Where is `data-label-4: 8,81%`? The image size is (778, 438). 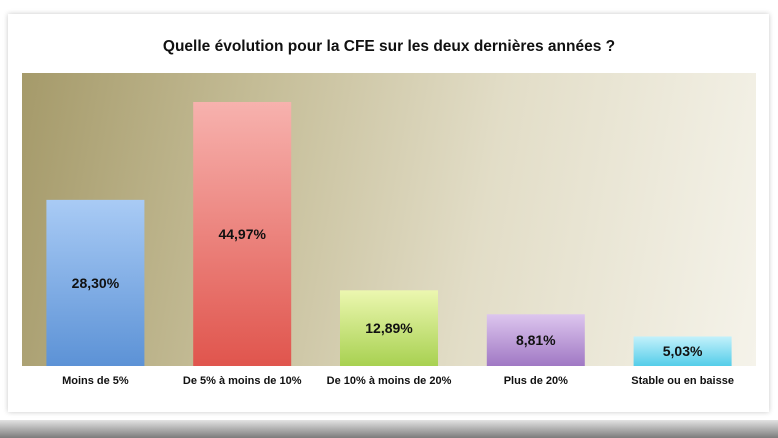
data-label-4: 8,81% is located at coordinates (536, 340).